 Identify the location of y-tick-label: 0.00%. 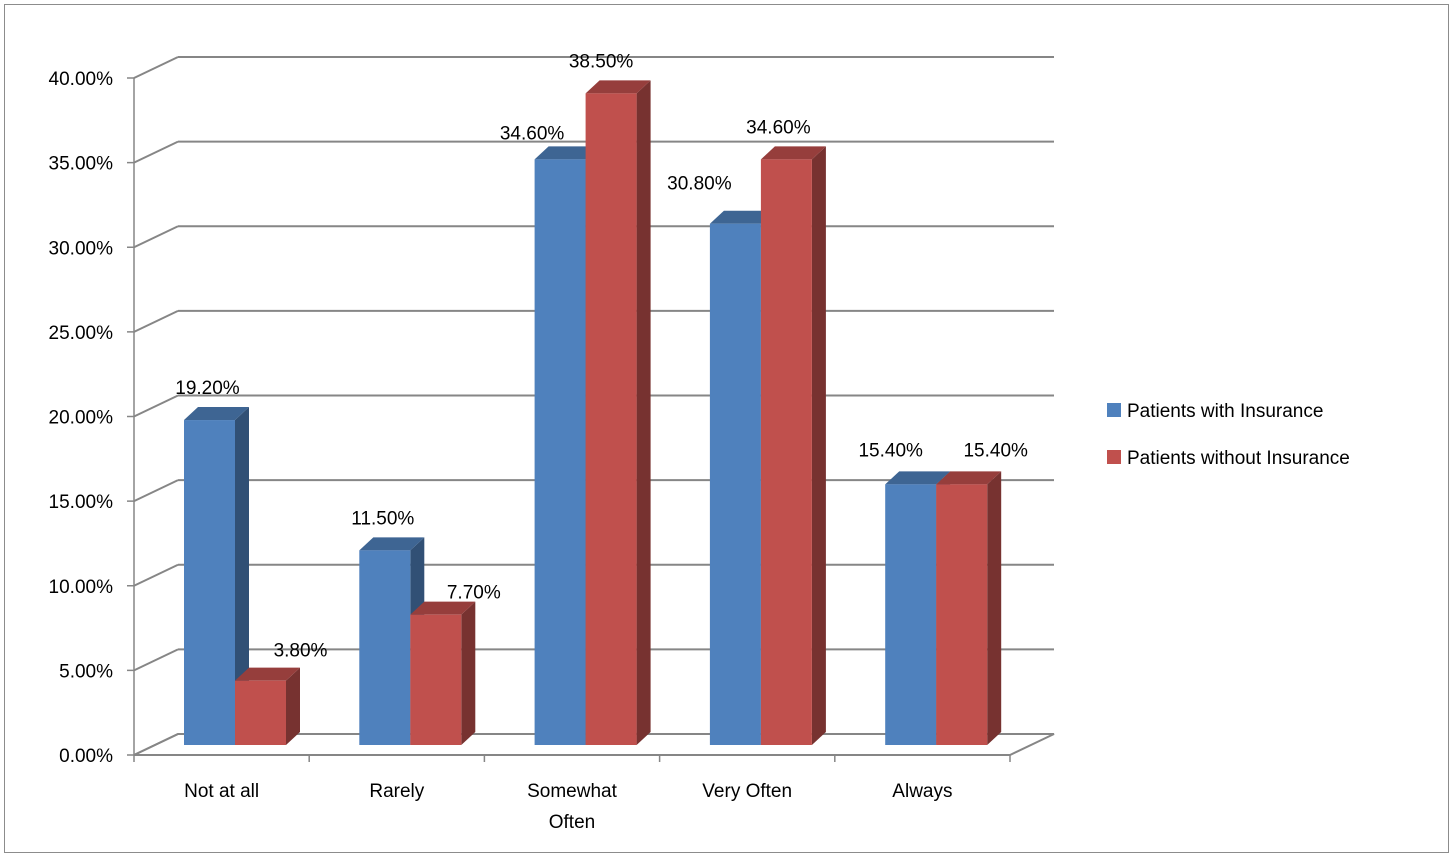
(86, 756).